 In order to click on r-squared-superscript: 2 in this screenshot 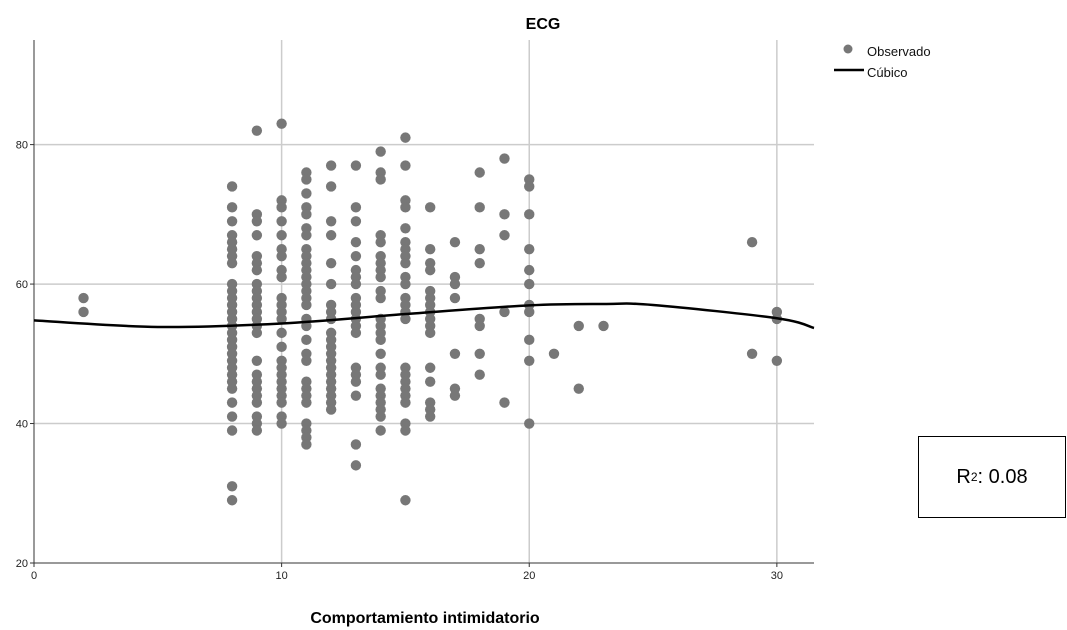, I will do `click(974, 477)`.